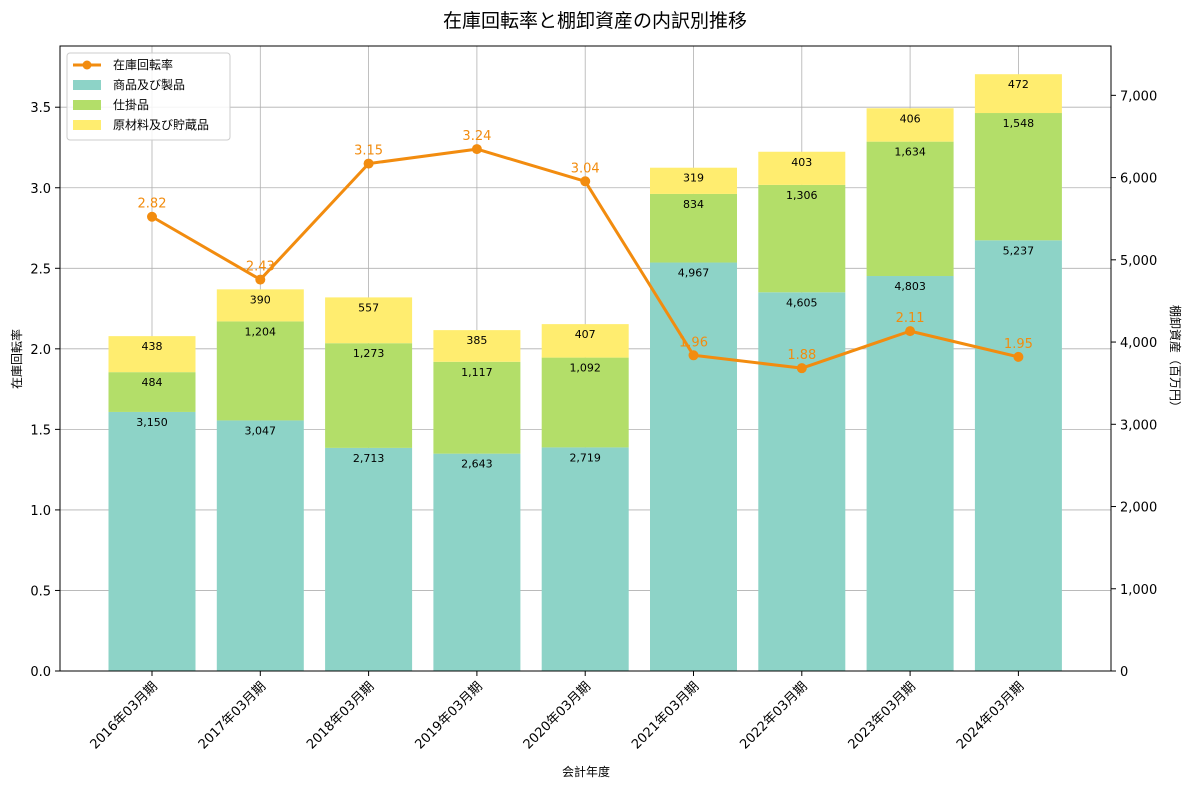 This screenshot has height=789, width=1190. Describe the element at coordinates (1138, 425) in the screenshot. I see `y-right-tick-label: 3,000` at that location.